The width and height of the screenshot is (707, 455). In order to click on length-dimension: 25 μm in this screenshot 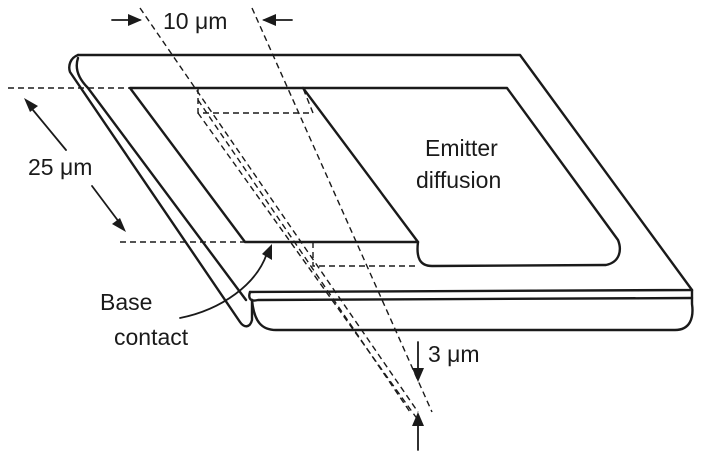, I will do `click(75, 165)`.